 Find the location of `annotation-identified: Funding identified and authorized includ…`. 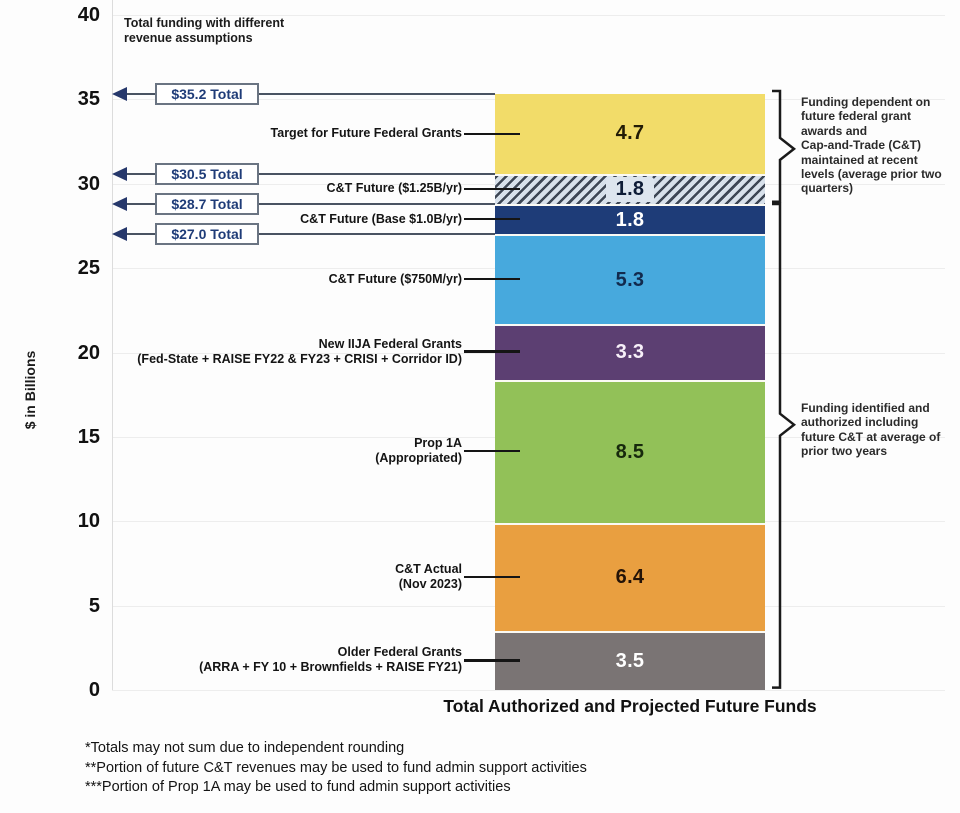

annotation-identified: Funding identified and authorized includ… is located at coordinates (871, 430).